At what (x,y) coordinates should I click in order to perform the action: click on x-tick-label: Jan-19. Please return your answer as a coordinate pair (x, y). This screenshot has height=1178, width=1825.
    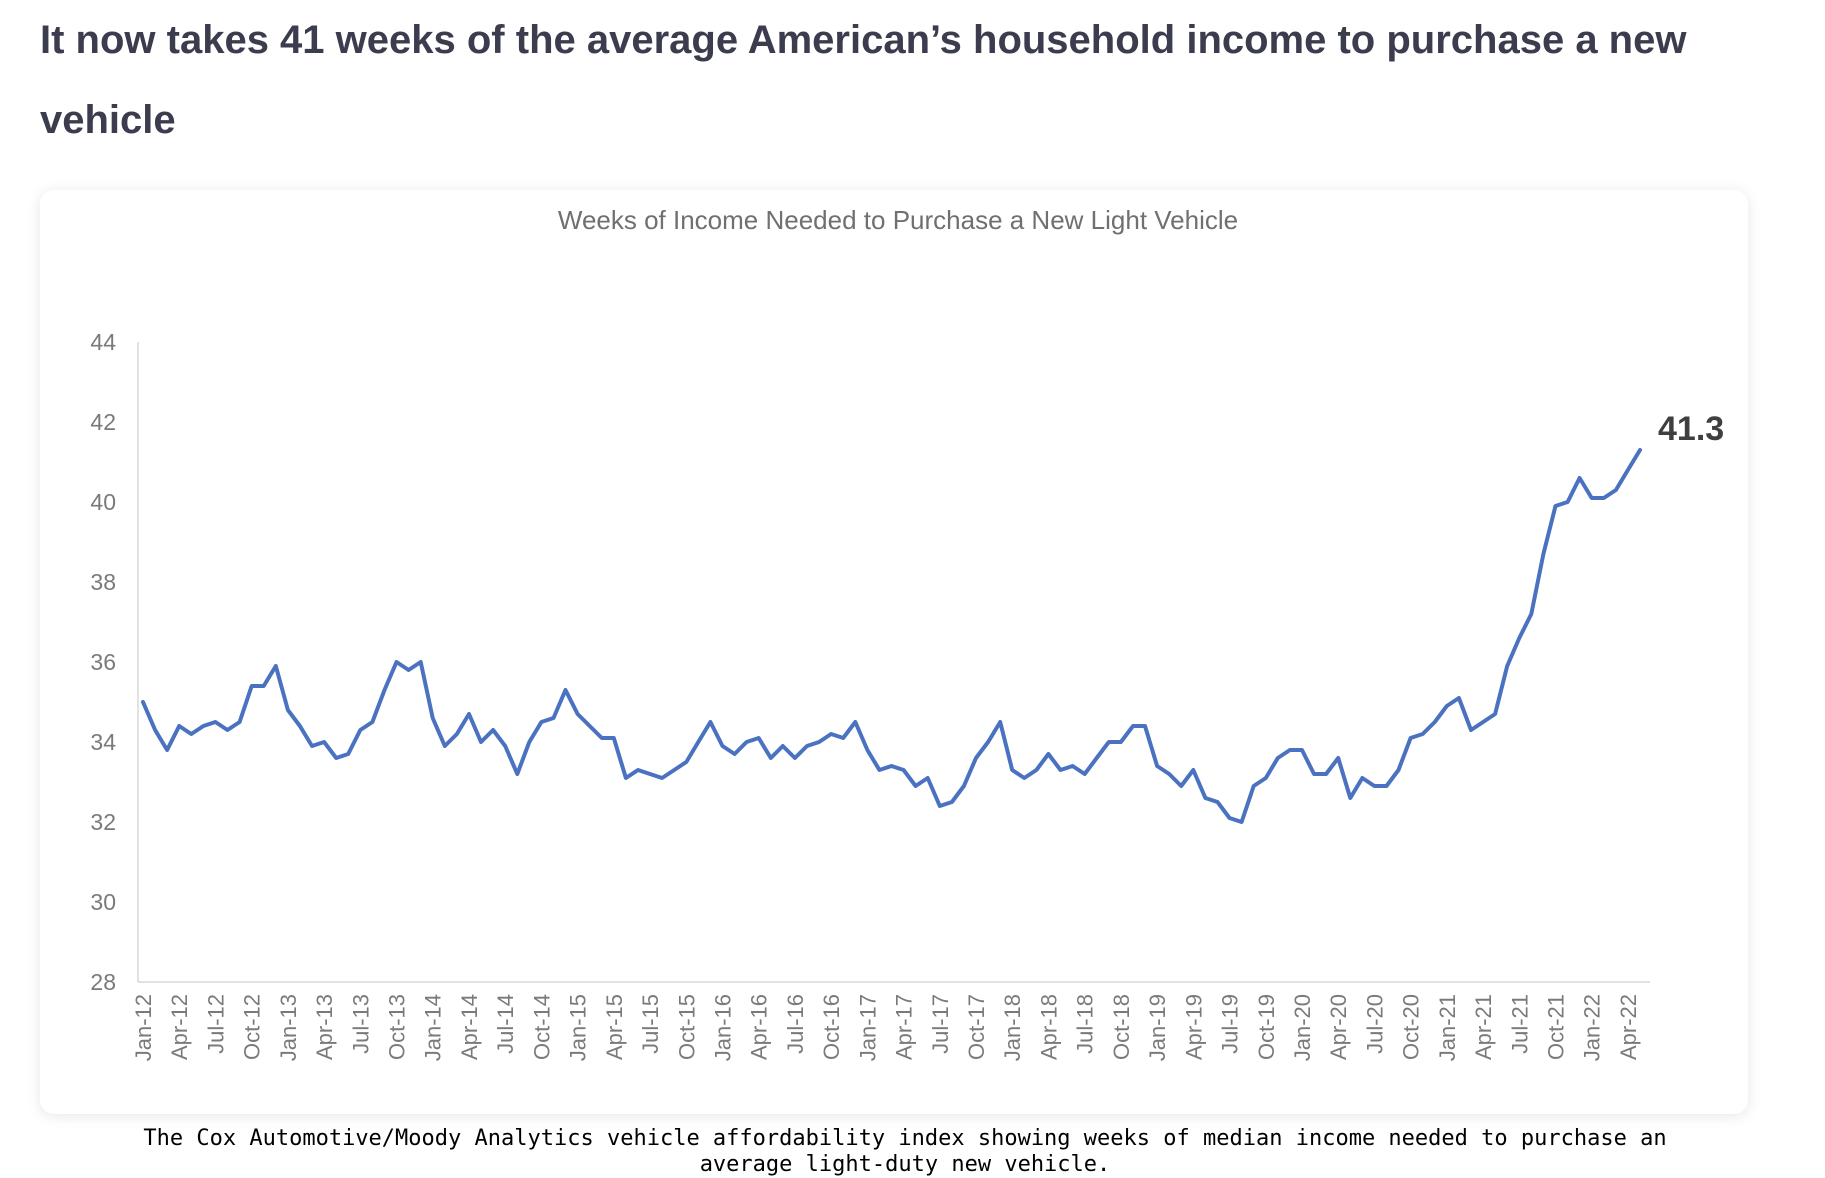
    Looking at the image, I should click on (1157, 1027).